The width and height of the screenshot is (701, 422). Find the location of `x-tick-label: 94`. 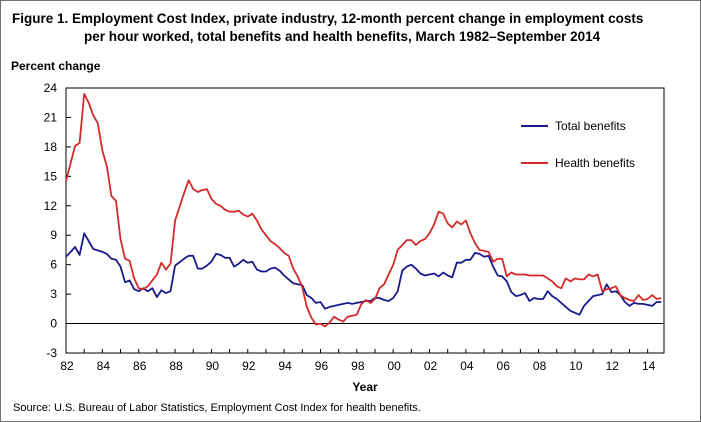

x-tick-label: 94 is located at coordinates (285, 366).